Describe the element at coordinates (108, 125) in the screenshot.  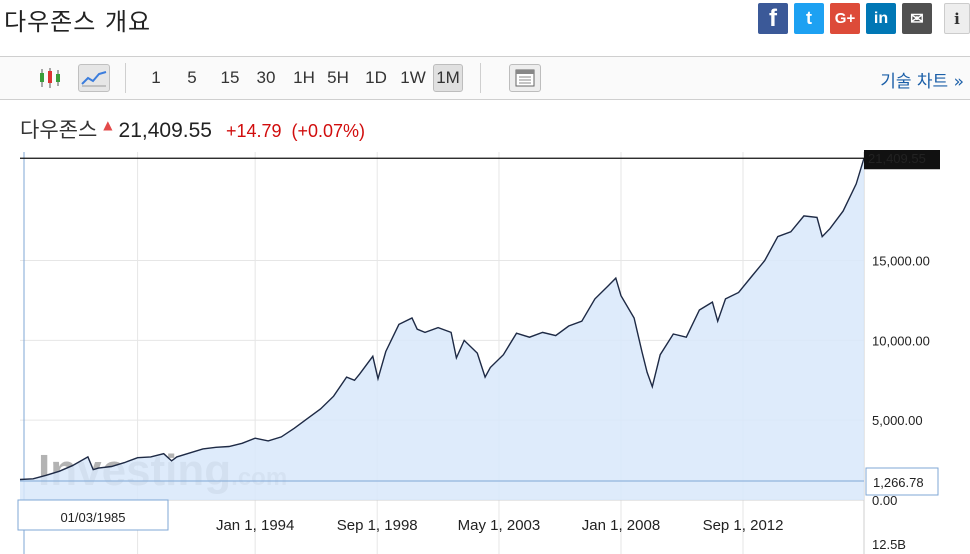
I see `up-arrow-icon: ▲` at that location.